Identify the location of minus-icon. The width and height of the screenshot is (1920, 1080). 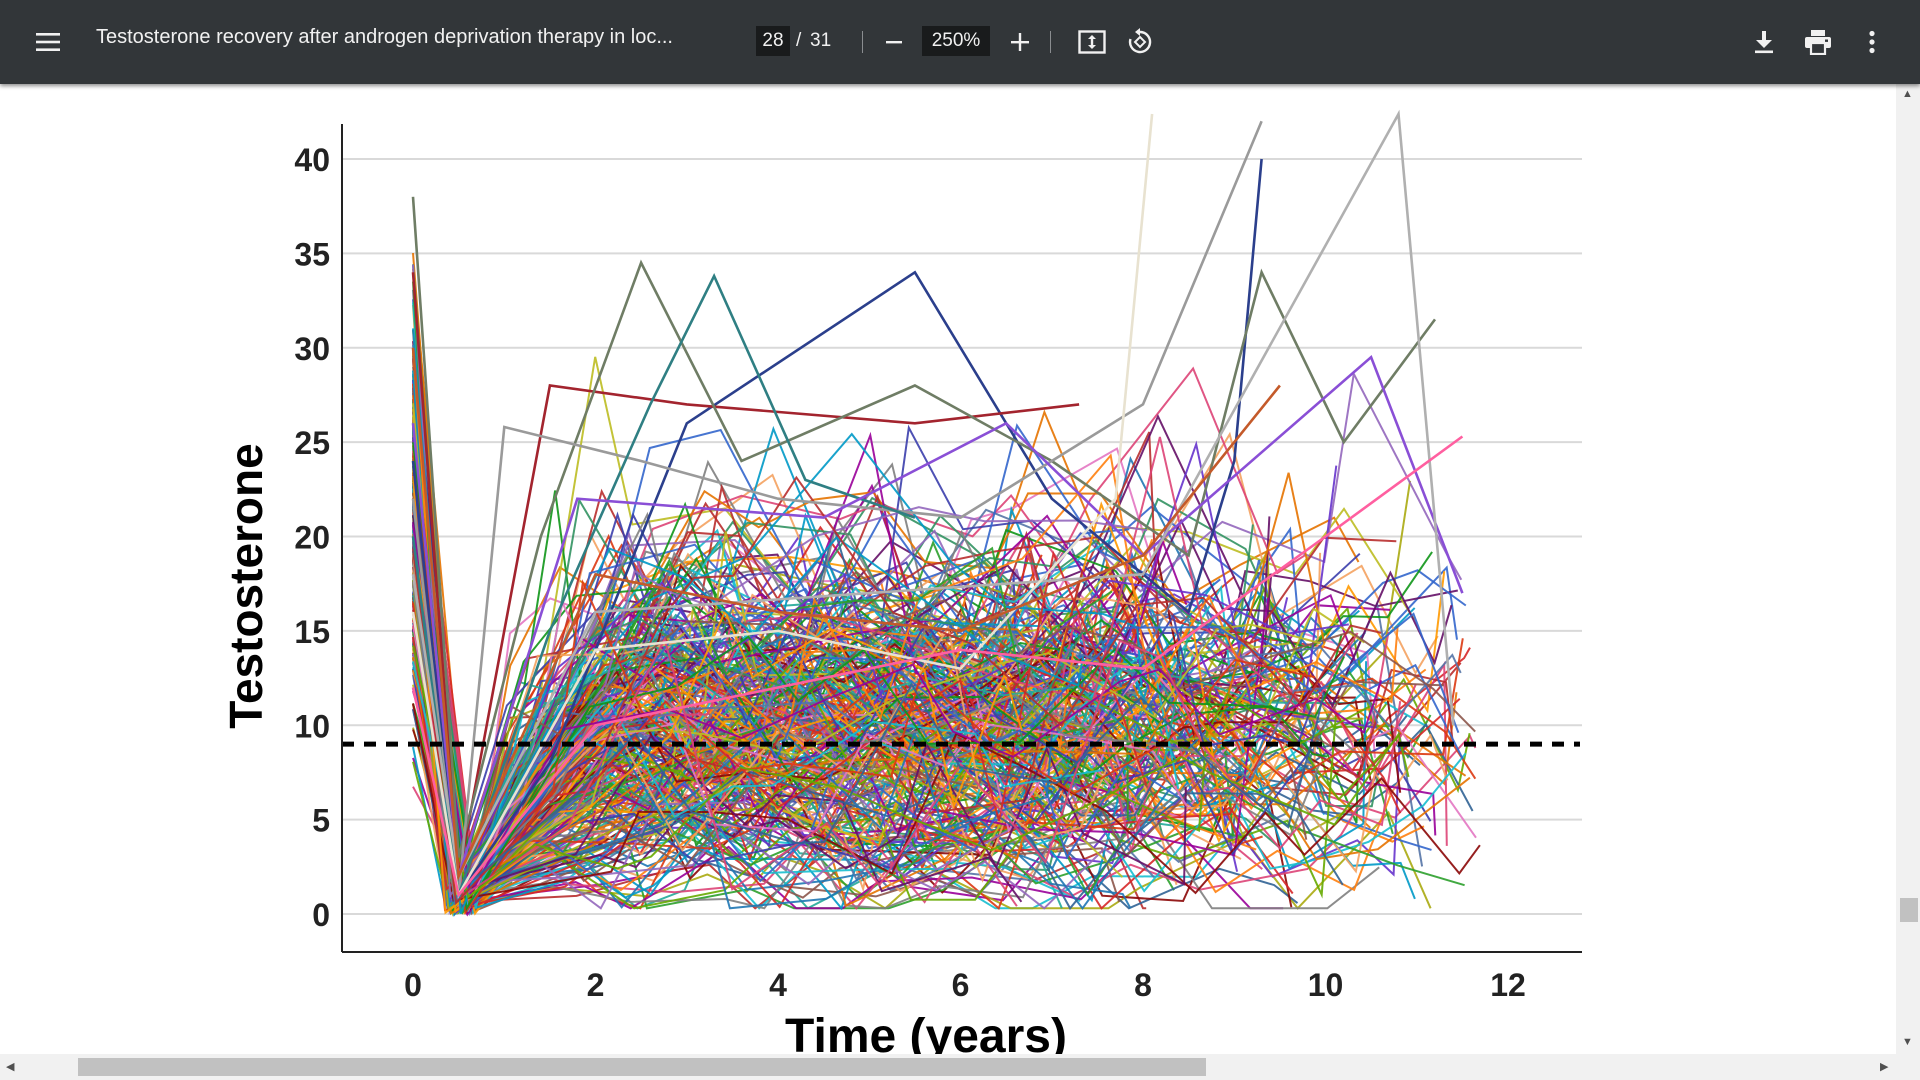
(894, 42).